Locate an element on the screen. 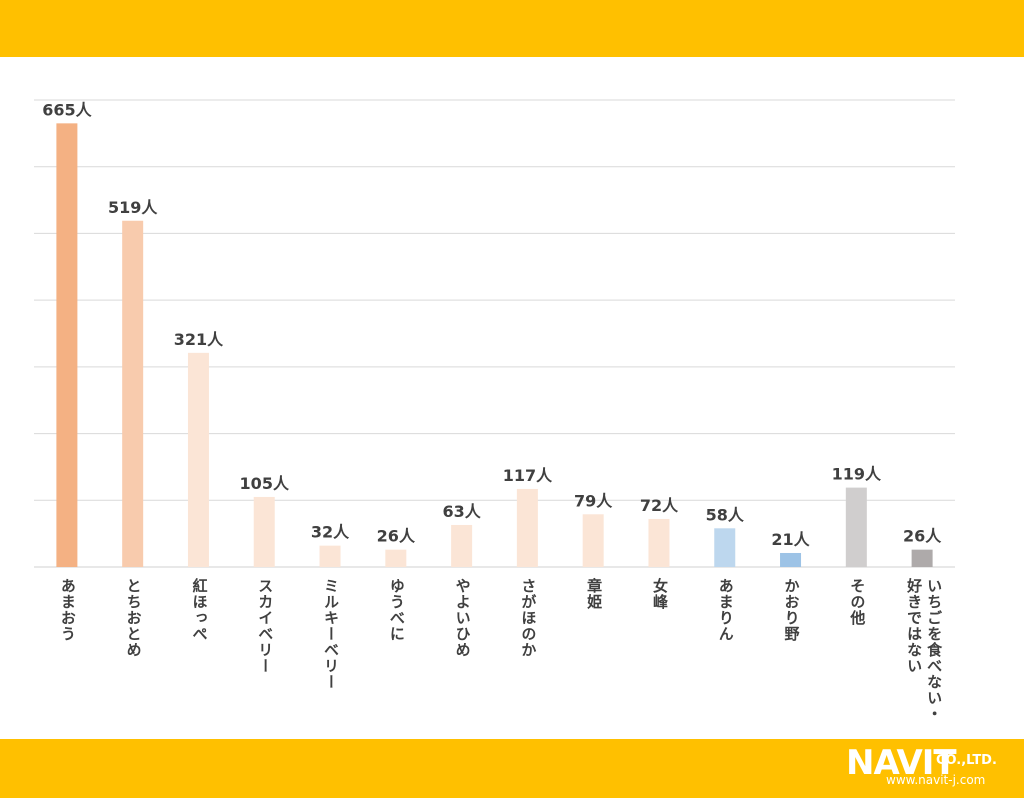  category-label-line: ミルキーベリー is located at coordinates (331, 634).